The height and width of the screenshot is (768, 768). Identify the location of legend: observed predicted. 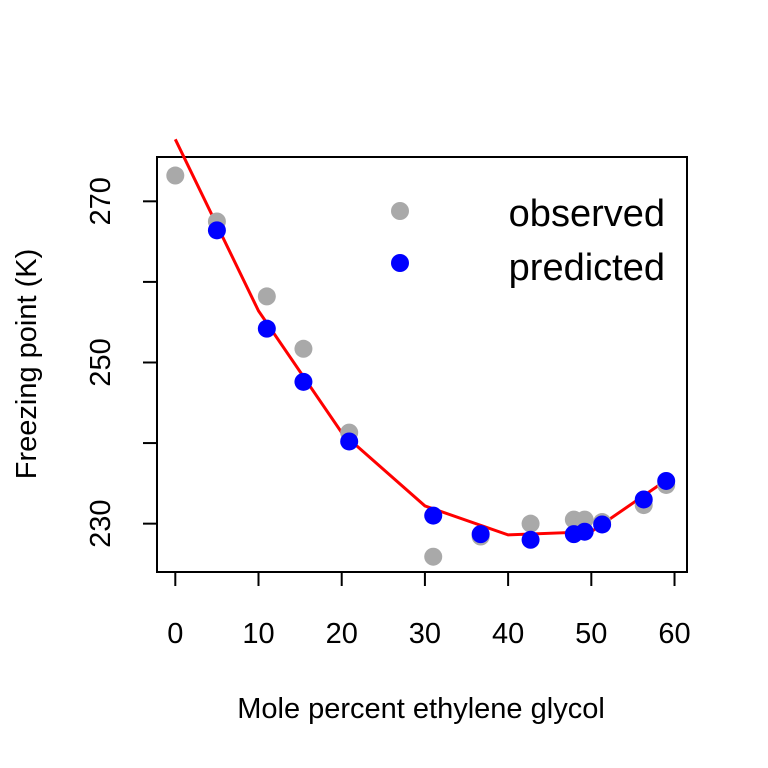
(528, 241).